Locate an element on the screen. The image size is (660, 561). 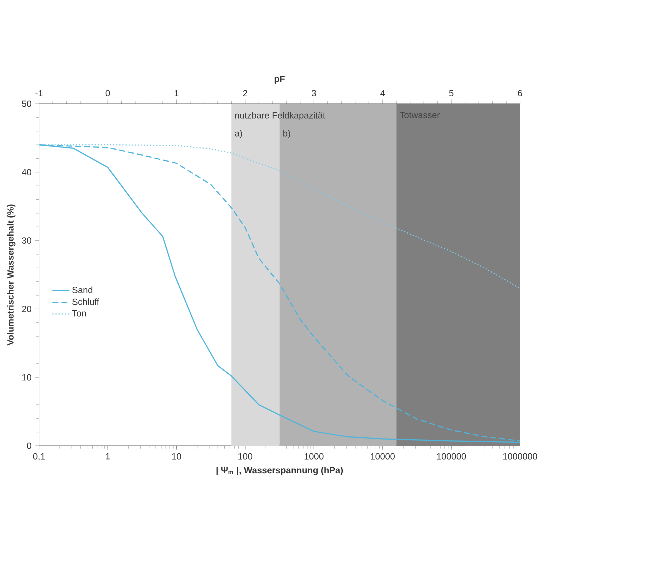
x-tick-label: 1 is located at coordinates (108, 456).